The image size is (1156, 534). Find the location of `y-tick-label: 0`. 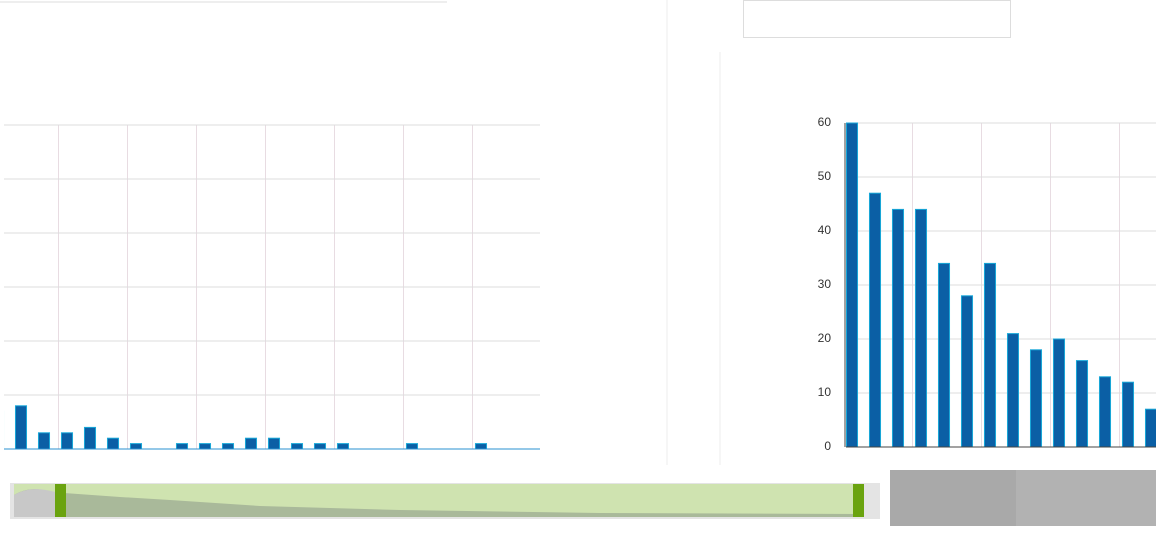

y-tick-label: 0 is located at coordinates (827, 446).